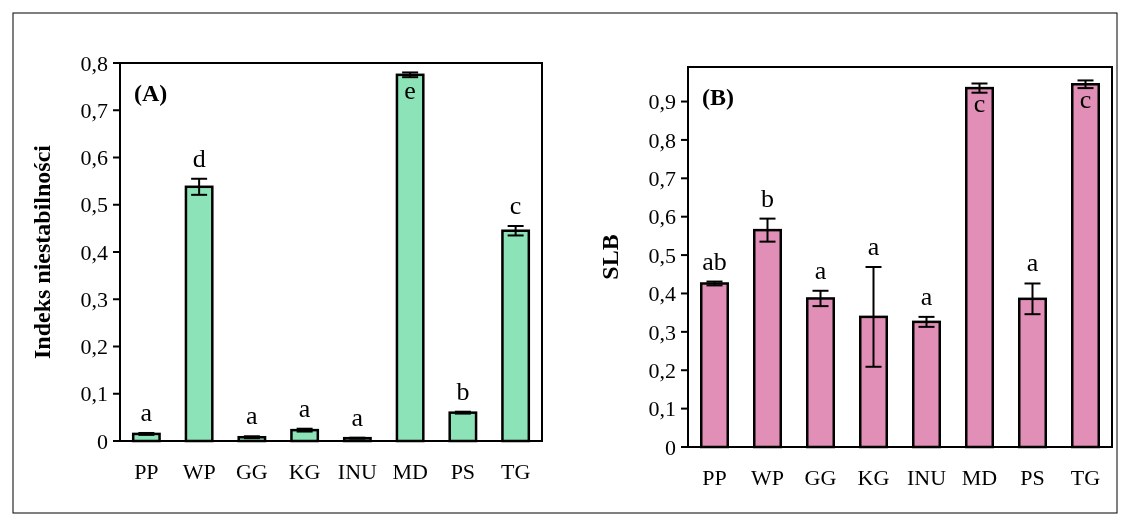 The width and height of the screenshot is (1129, 518). Describe the element at coordinates (410, 90) in the screenshot. I see `annotation: e` at that location.